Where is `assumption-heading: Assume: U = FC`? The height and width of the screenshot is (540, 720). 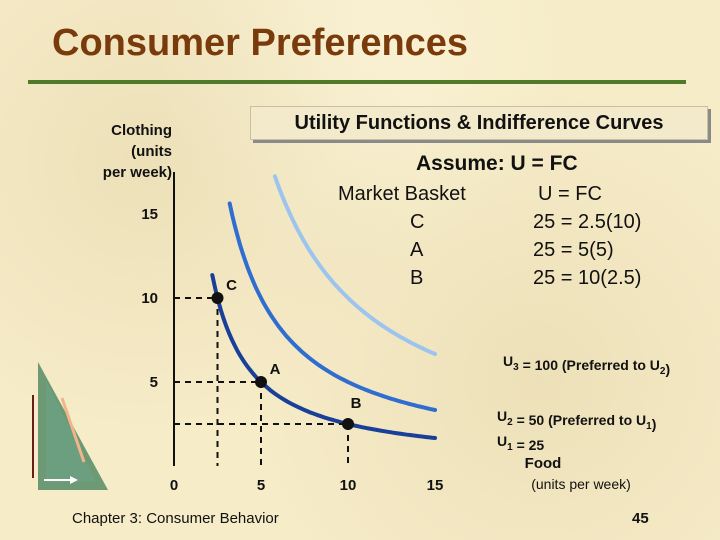 assumption-heading: Assume: U = FC is located at coordinates (497, 163).